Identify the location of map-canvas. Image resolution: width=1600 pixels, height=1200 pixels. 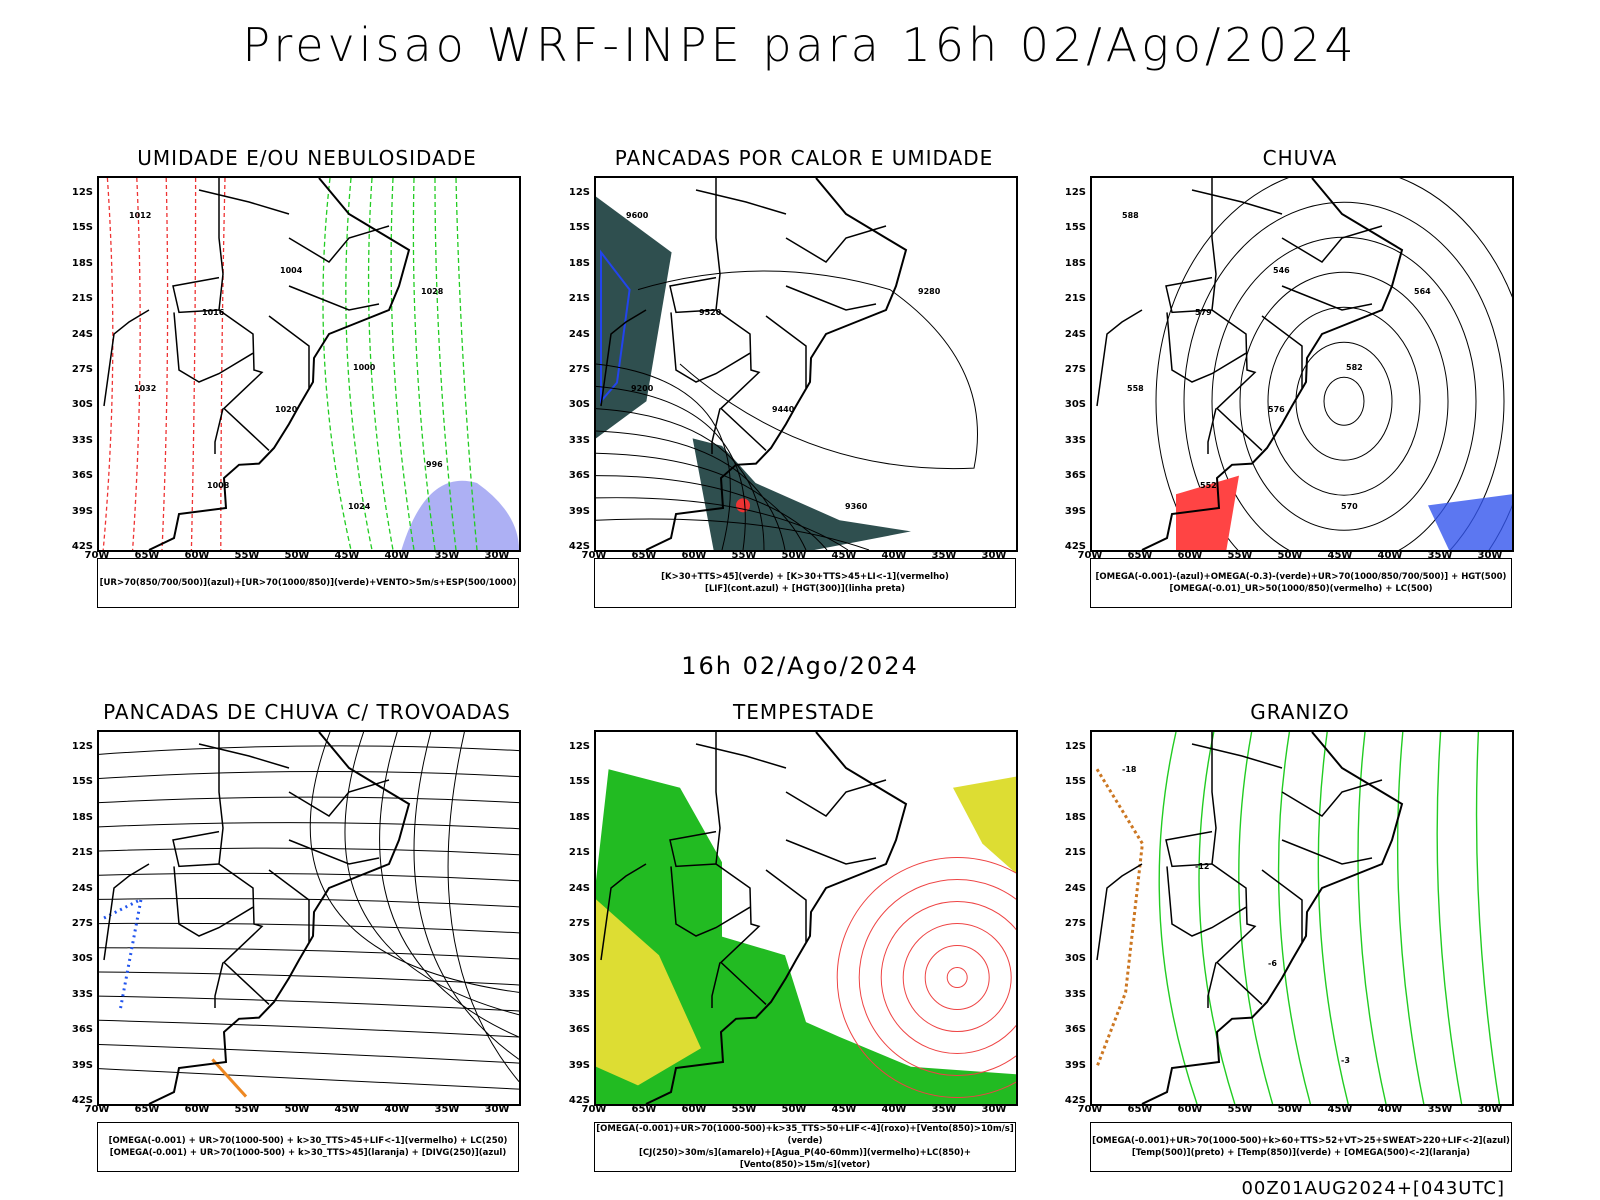
(806, 918).